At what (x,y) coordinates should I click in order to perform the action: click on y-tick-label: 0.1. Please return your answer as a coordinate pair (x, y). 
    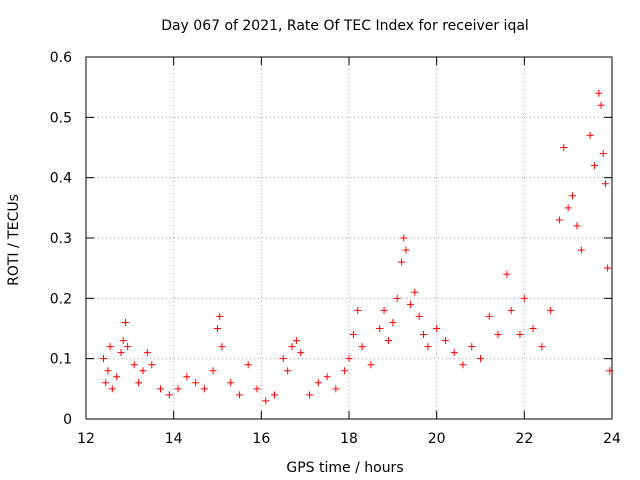
    Looking at the image, I should click on (61, 360).